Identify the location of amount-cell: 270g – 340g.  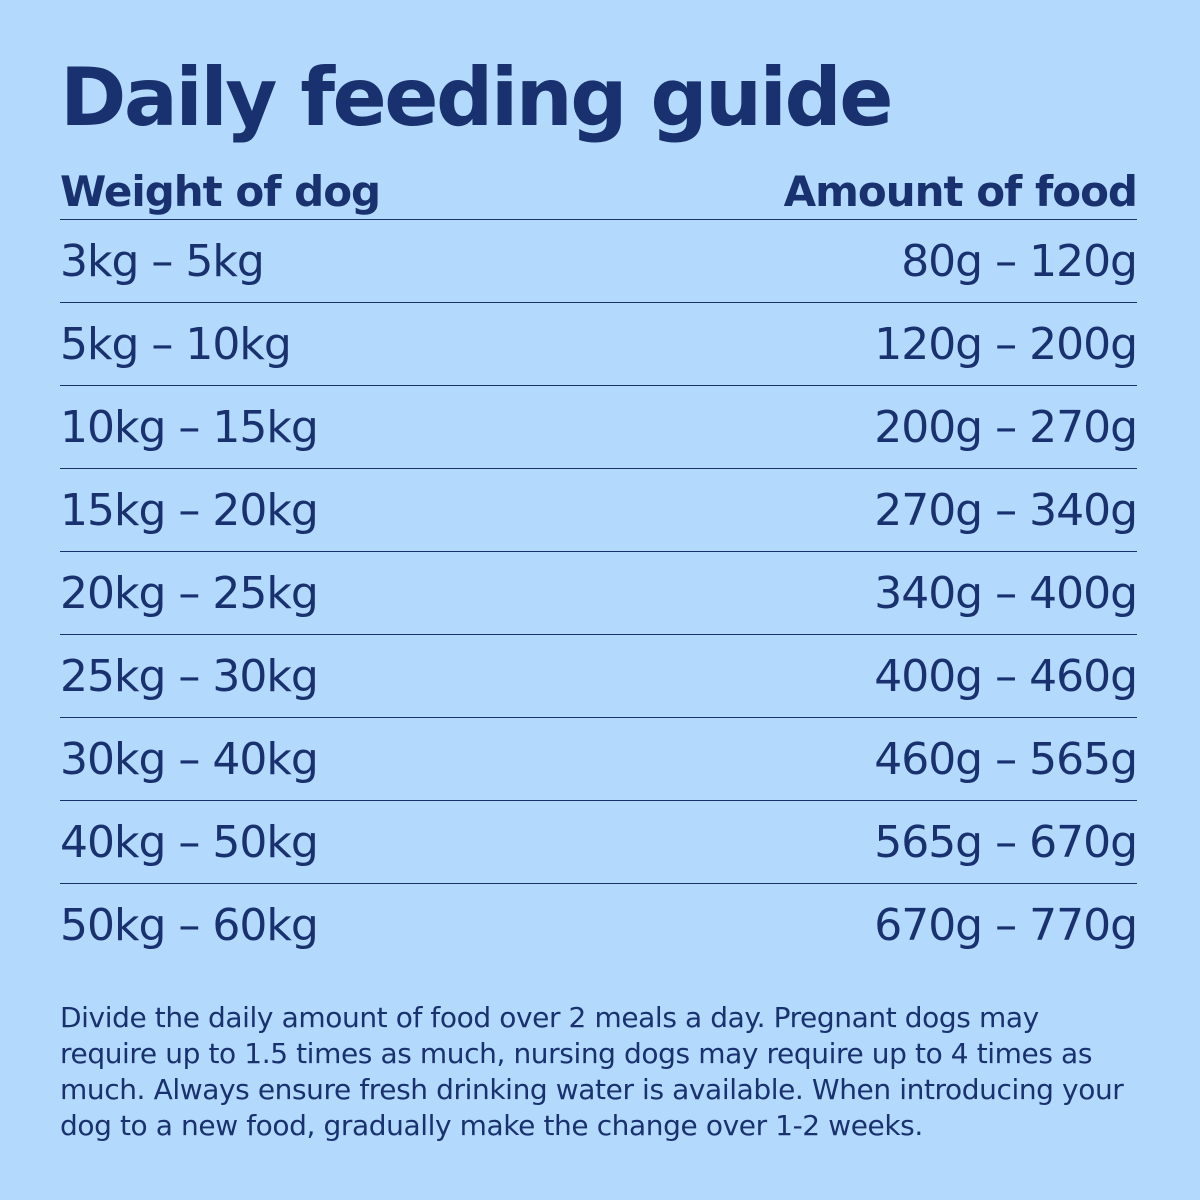
(1006, 510).